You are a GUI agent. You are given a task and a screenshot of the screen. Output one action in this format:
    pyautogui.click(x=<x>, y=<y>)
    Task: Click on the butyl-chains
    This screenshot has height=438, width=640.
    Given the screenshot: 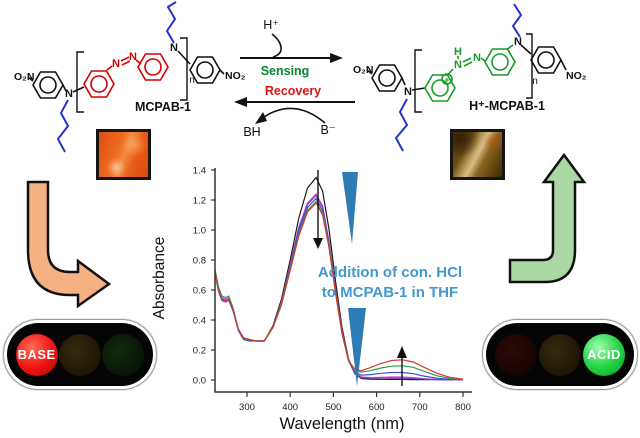 What is the action you would take?
    pyautogui.click(x=116, y=77)
    